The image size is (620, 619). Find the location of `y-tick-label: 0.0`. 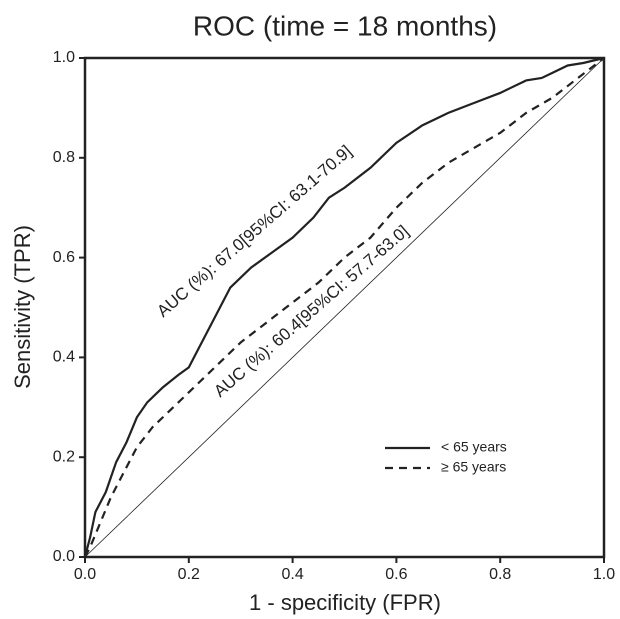

y-tick-label: 0.0 is located at coordinates (64, 556).